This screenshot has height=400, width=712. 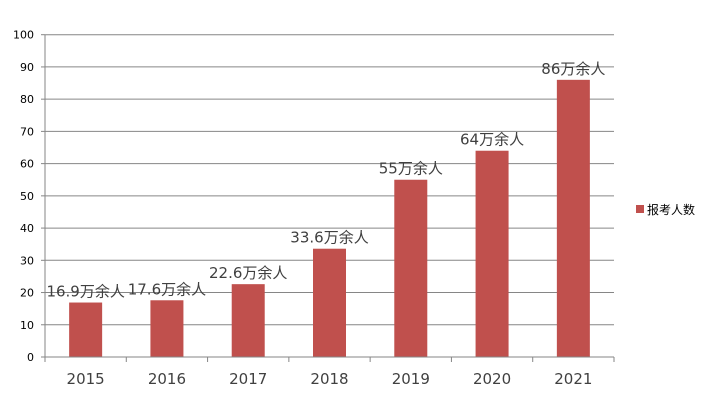 What do you see at coordinates (492, 253) in the screenshot?
I see `bar-2020` at bounding box center [492, 253].